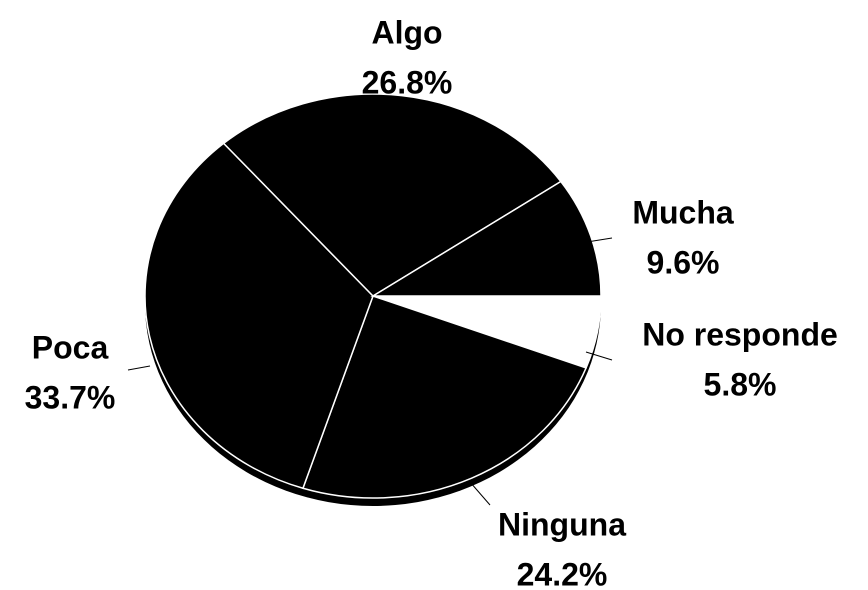 Image resolution: width=868 pixels, height=590 pixels. I want to click on slice-value-label: 9.6%, so click(683, 262).